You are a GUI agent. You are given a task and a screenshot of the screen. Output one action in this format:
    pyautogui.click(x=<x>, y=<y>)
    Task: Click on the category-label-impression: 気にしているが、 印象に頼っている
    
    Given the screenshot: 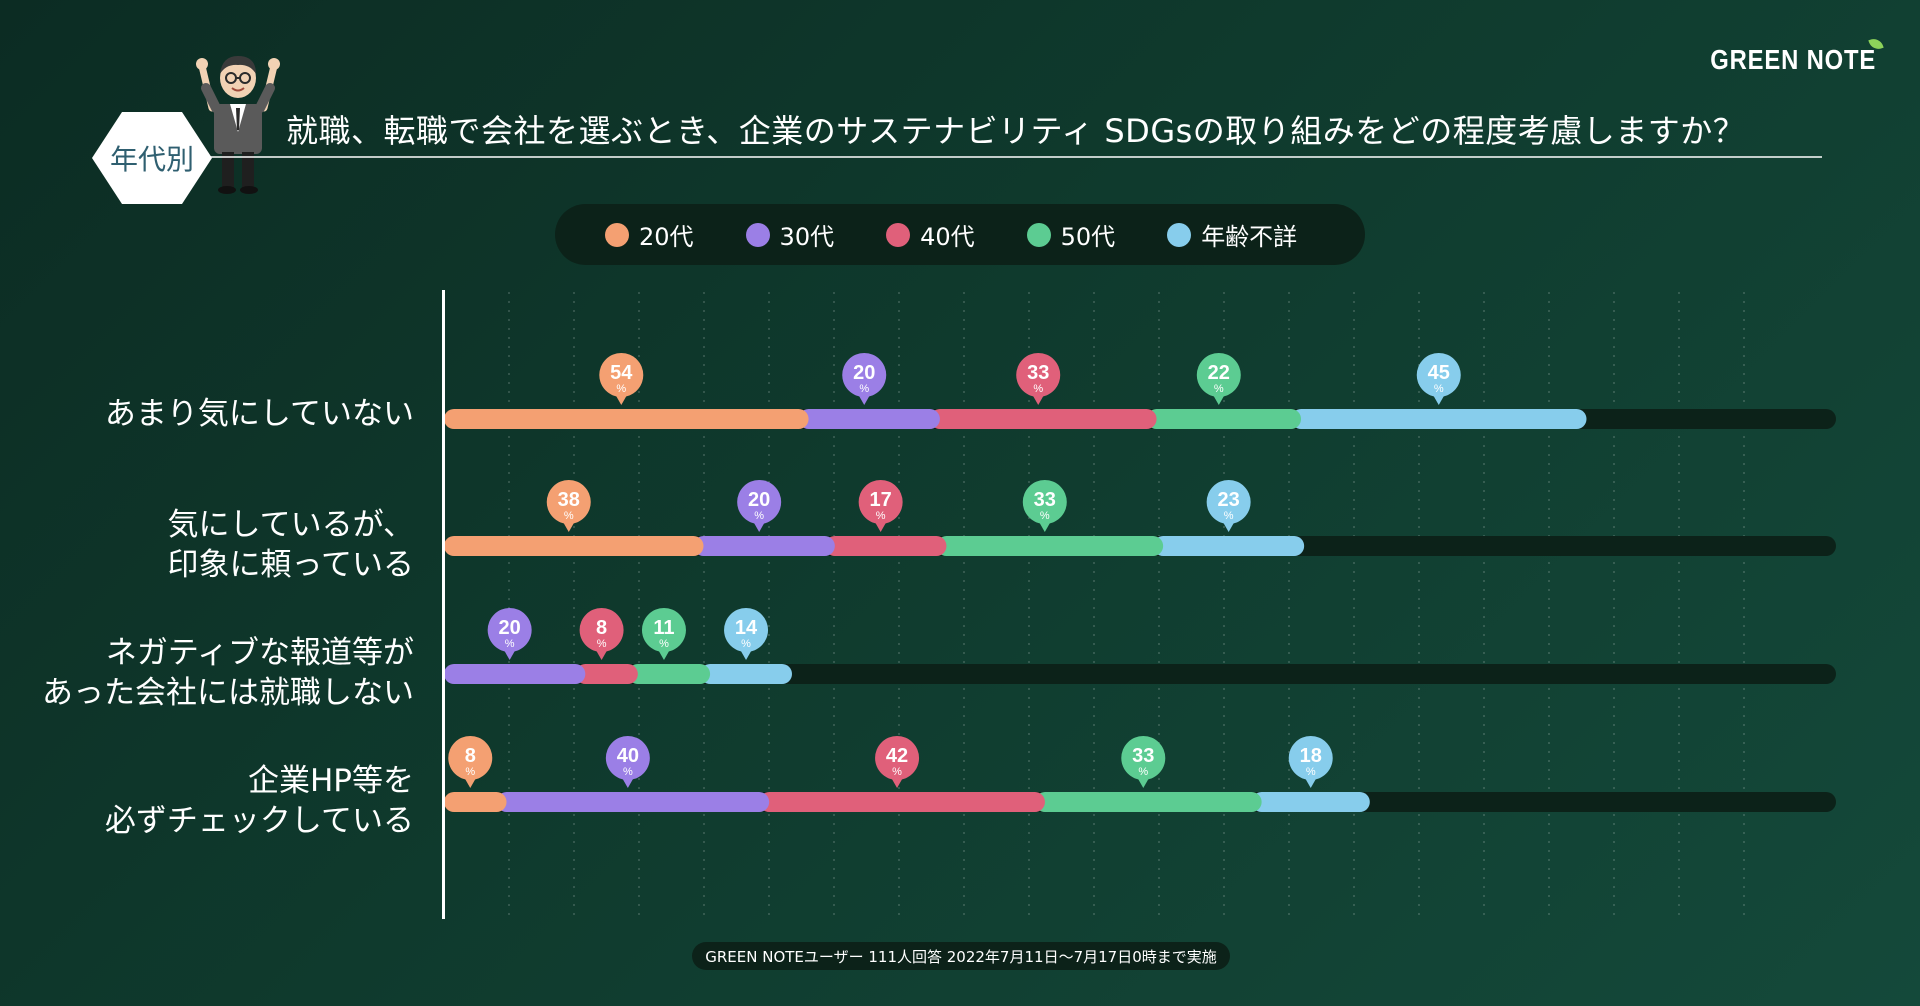 What is the action you would take?
    pyautogui.click(x=291, y=545)
    